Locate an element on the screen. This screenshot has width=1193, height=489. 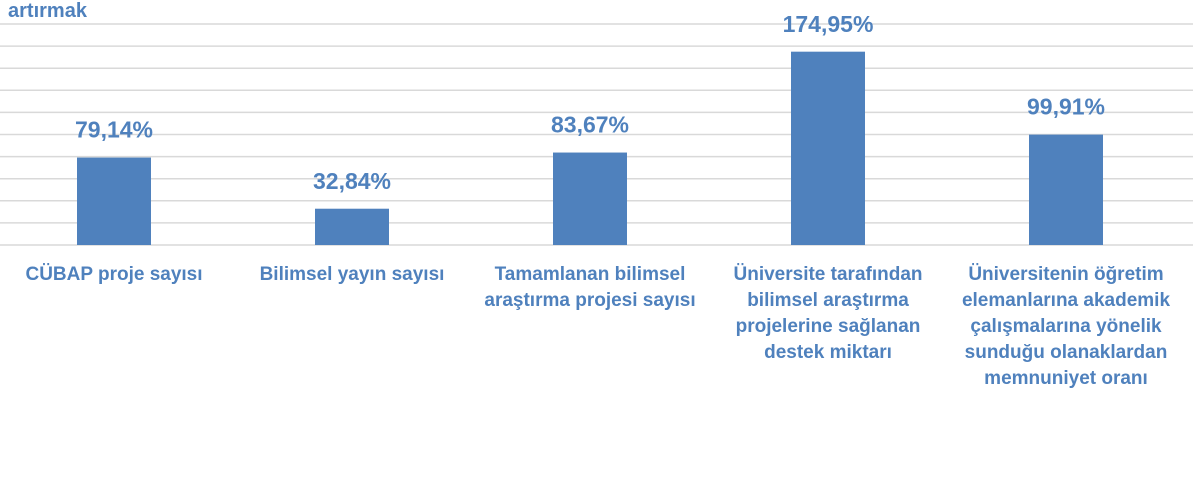
x-tick-label: CÜBAP proje sayısı is located at coordinates (114, 274).